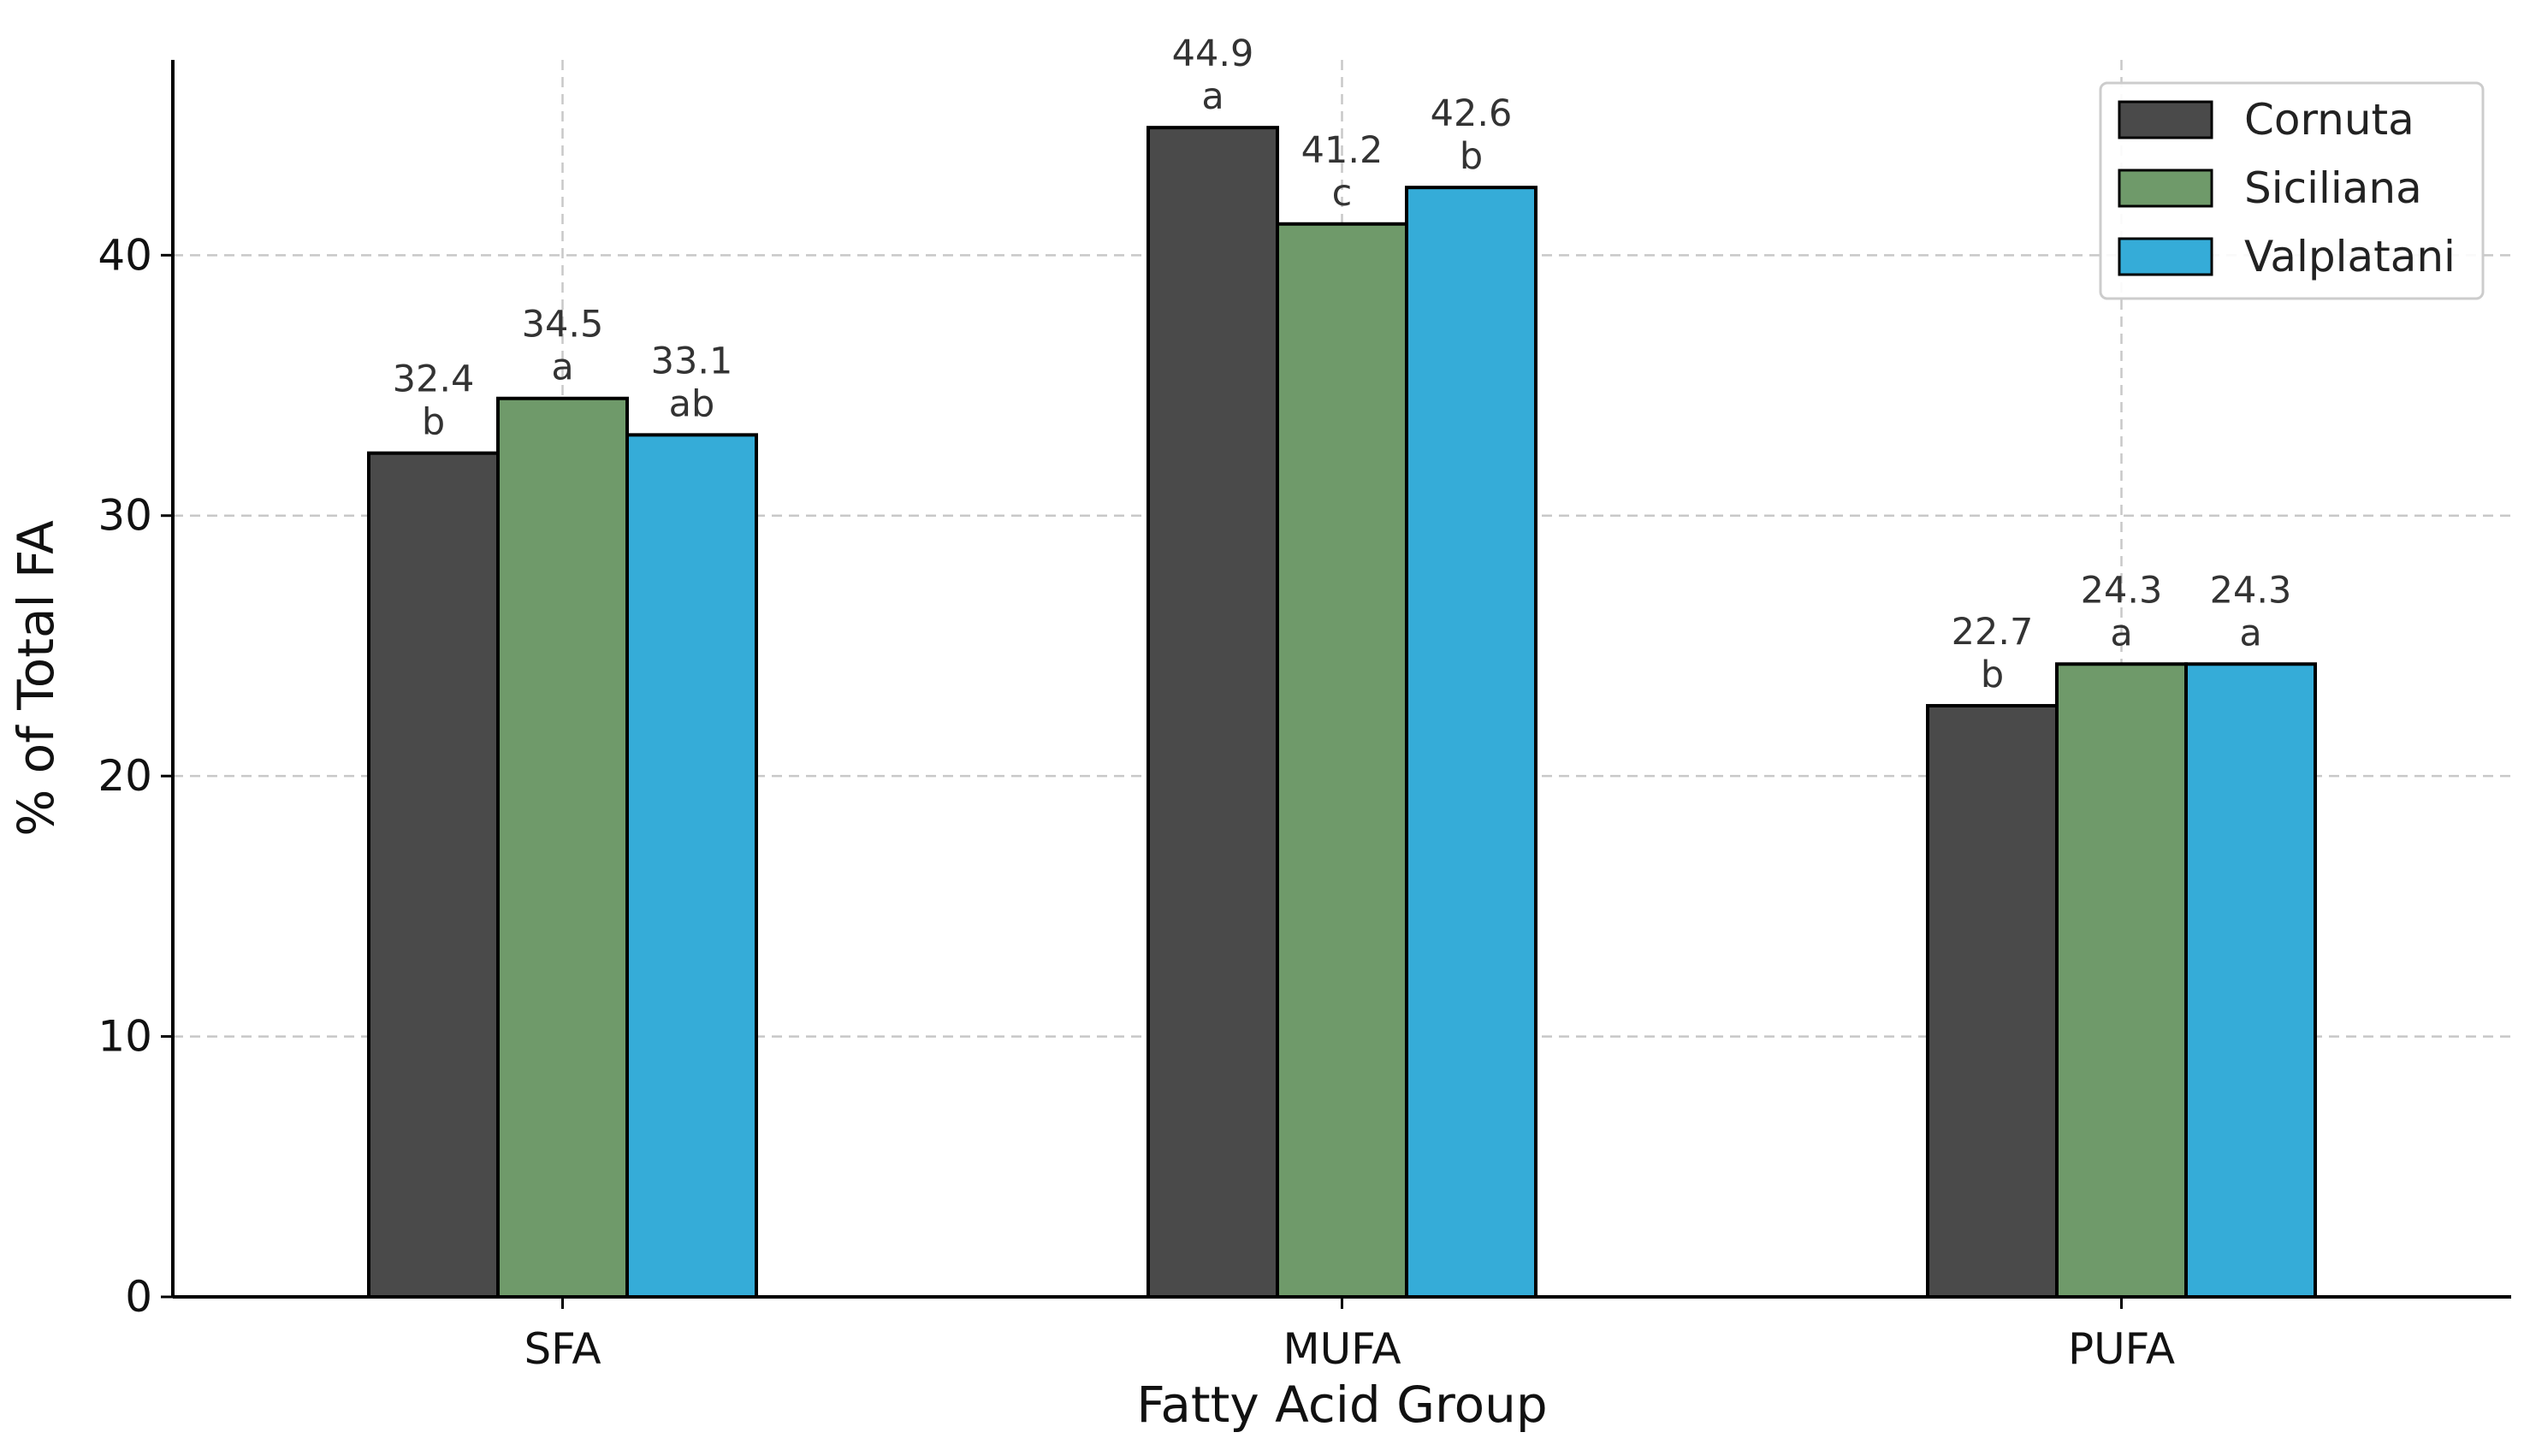  I want to click on y-tick-label: 10, so click(125, 1037).